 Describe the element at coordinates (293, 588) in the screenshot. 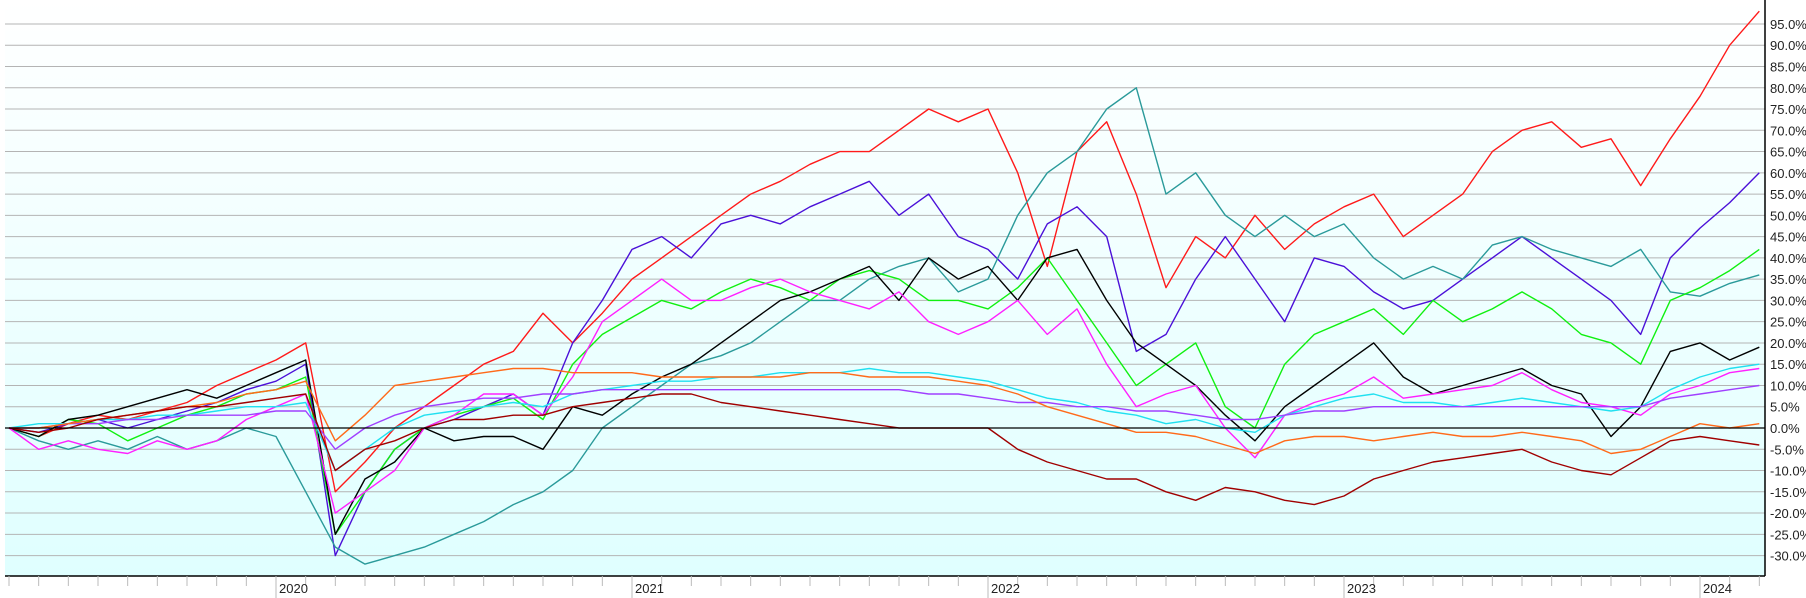

I see `x-tick-label: 2020` at that location.